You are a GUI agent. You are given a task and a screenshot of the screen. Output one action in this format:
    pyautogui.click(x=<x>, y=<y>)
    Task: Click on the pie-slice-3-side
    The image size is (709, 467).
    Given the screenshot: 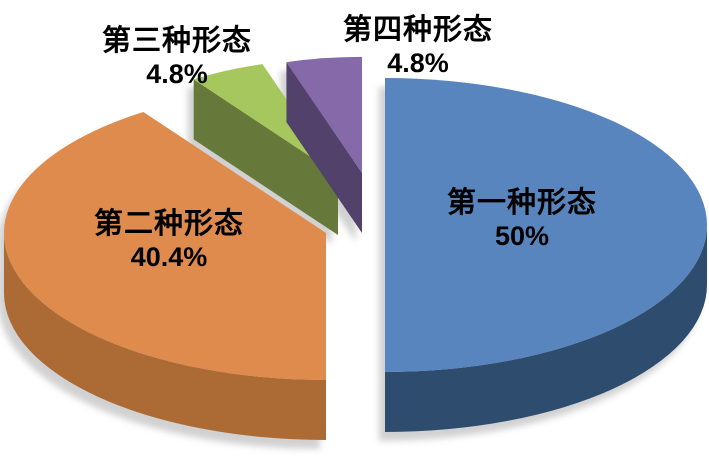 What is the action you would take?
    pyautogui.click(x=265, y=157)
    